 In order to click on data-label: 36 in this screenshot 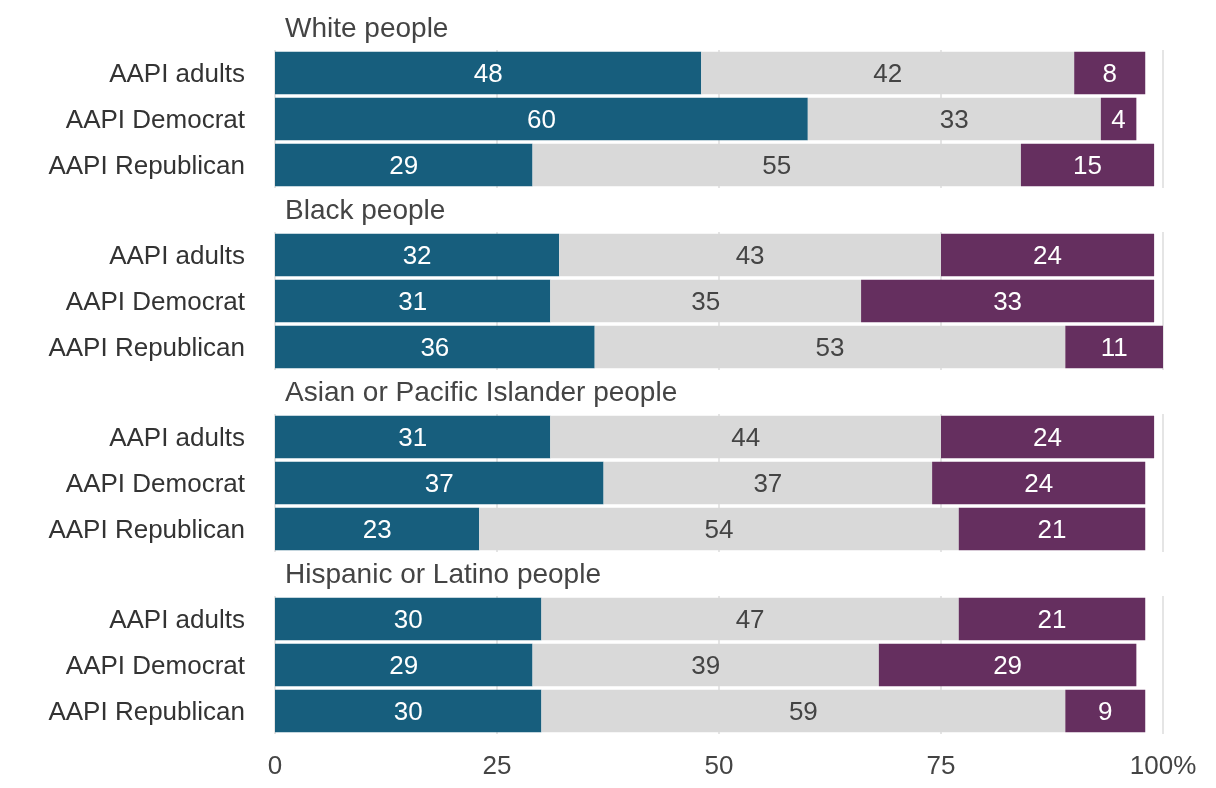, I will do `click(435, 347)`.